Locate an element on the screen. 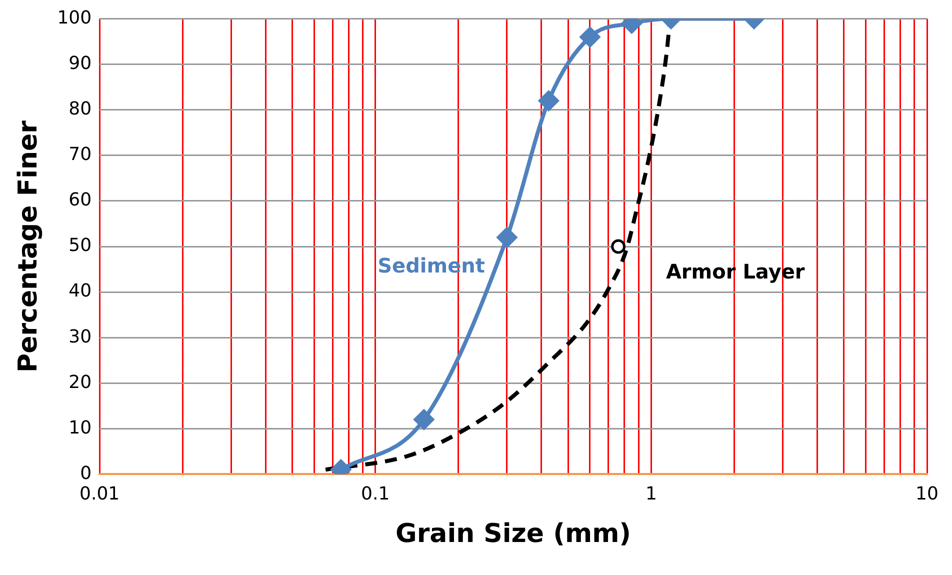 The width and height of the screenshot is (952, 575). x-tick-label: 1 is located at coordinates (651, 494).